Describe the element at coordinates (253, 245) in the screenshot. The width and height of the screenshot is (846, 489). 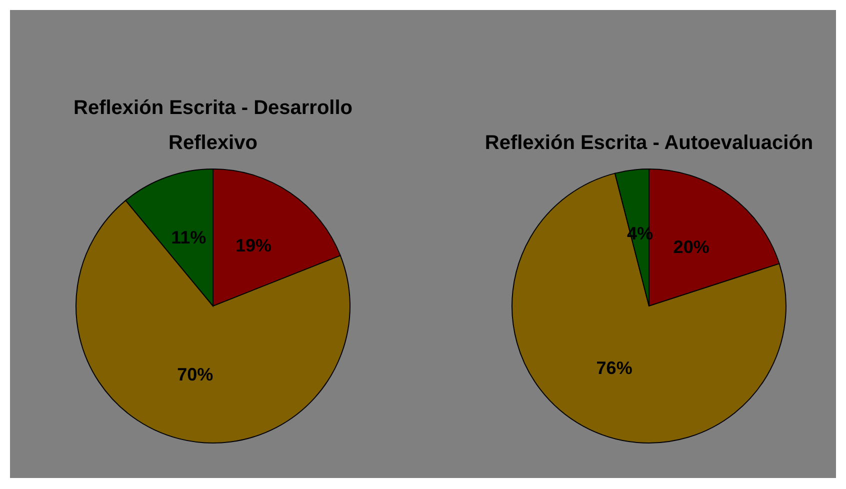
I see `data-label: 19%` at that location.